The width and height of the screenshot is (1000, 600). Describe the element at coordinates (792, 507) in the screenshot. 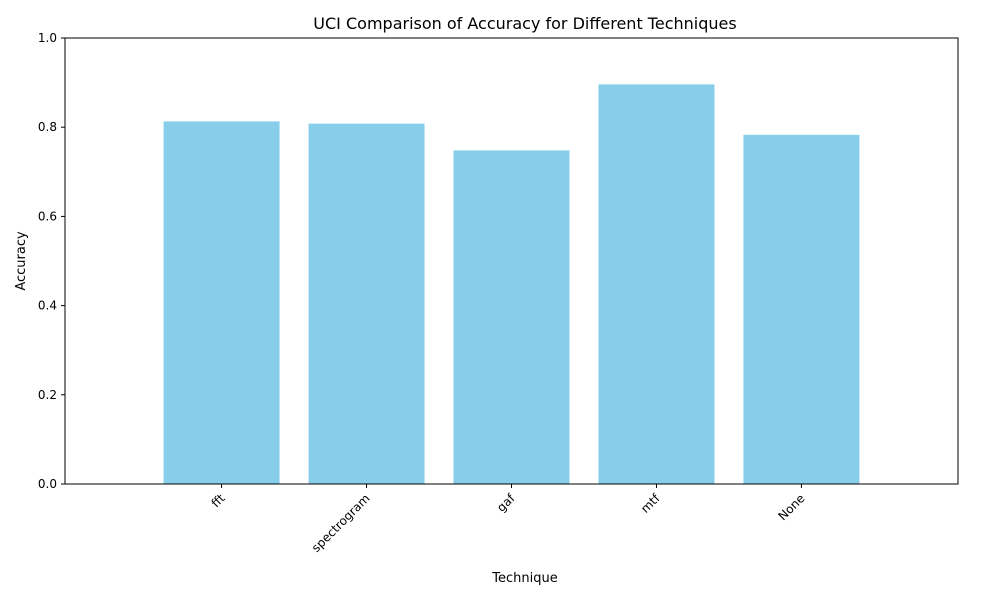

I see `x-tick-label: None` at that location.